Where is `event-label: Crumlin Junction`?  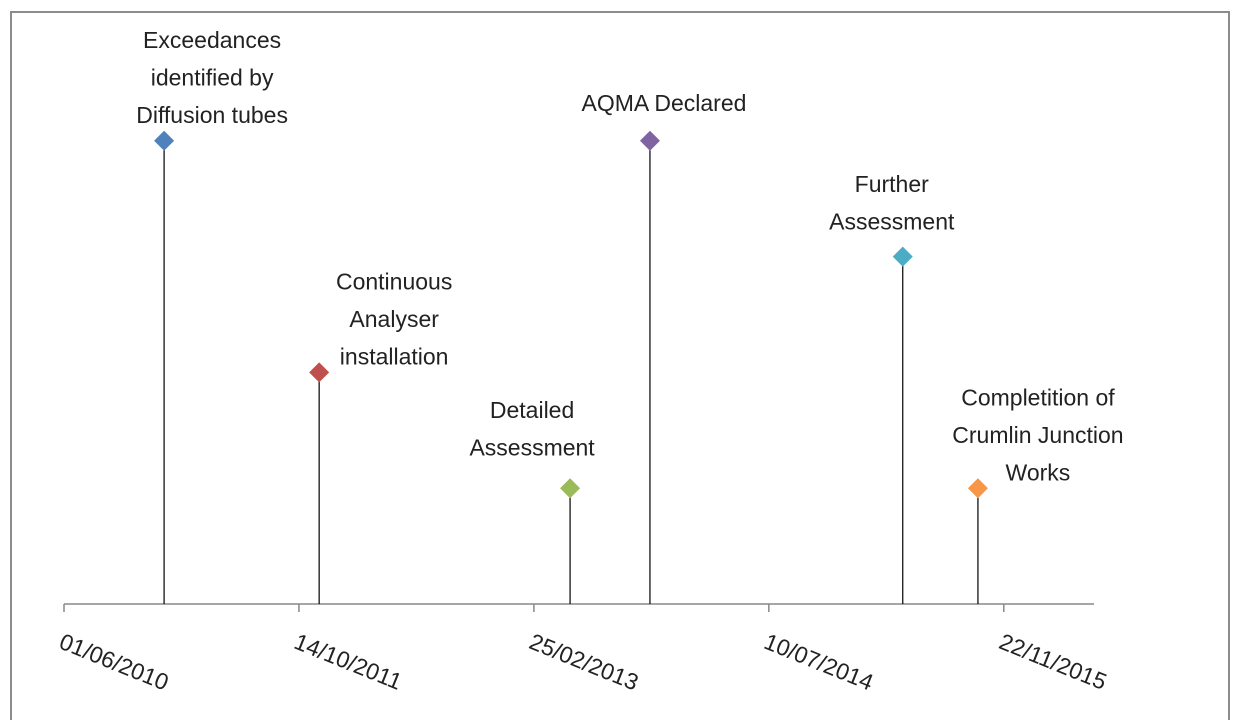
event-label: Crumlin Junction is located at coordinates (1037, 435).